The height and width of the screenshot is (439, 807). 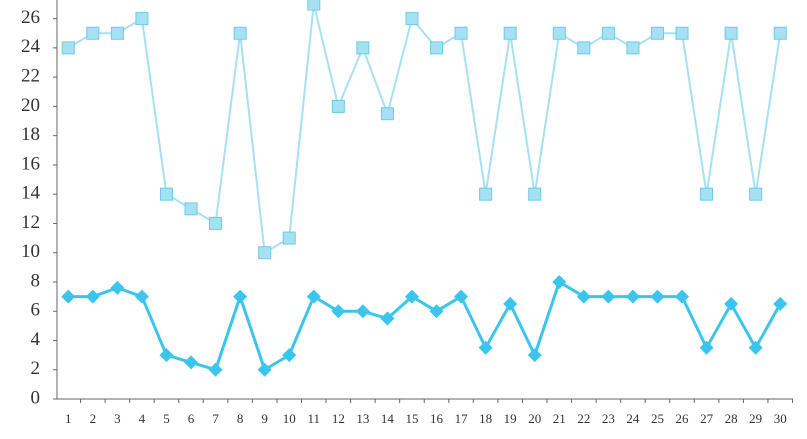 What do you see at coordinates (117, 418) in the screenshot?
I see `x-tick-label: 3` at bounding box center [117, 418].